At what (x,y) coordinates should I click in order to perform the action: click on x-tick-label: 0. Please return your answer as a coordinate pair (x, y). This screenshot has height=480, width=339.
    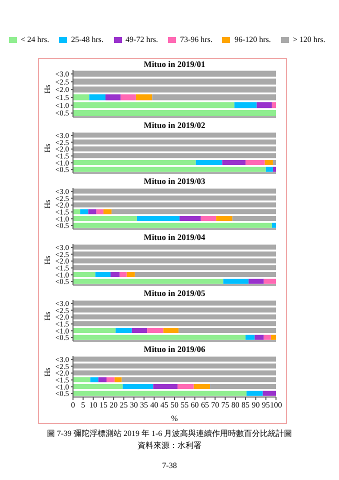
    Looking at the image, I should click on (73, 405).